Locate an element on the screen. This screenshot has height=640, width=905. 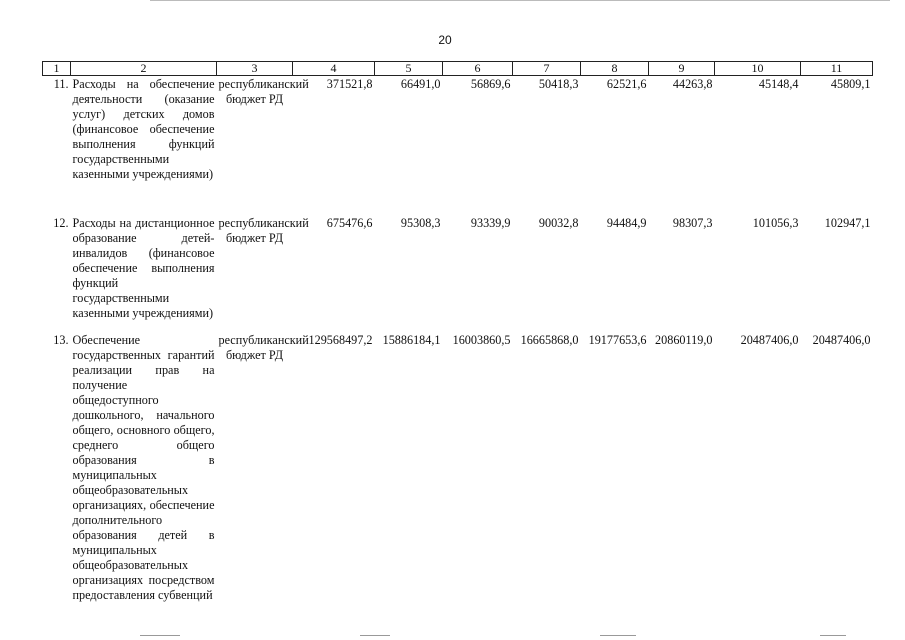
col-header-7: 7 is located at coordinates (546, 68).